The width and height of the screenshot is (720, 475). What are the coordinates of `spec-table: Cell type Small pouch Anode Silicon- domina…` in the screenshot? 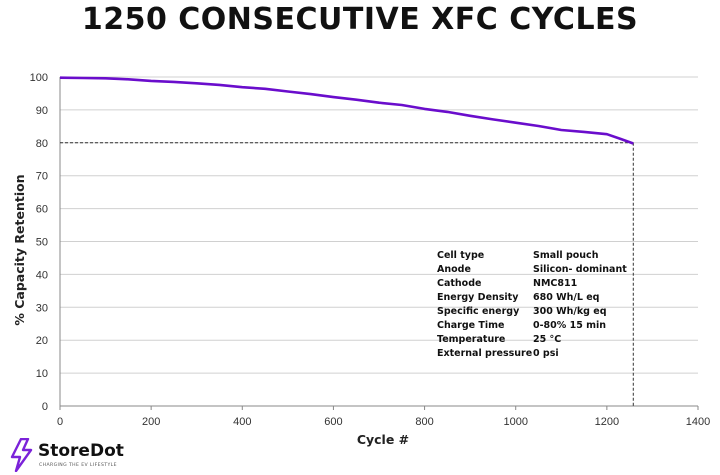 It's located at (532, 304).